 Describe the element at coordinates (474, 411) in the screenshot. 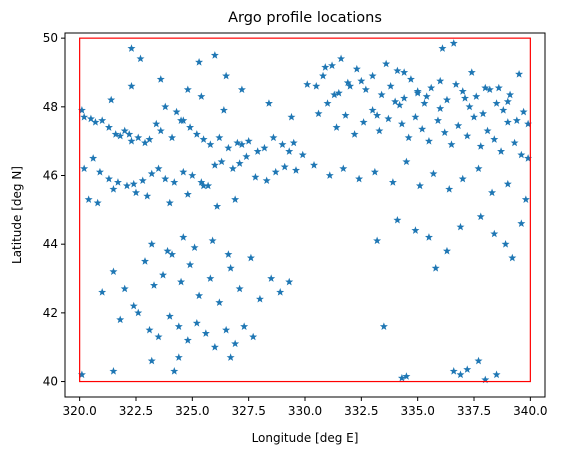

I see `x-tick-label: 337.5` at that location.